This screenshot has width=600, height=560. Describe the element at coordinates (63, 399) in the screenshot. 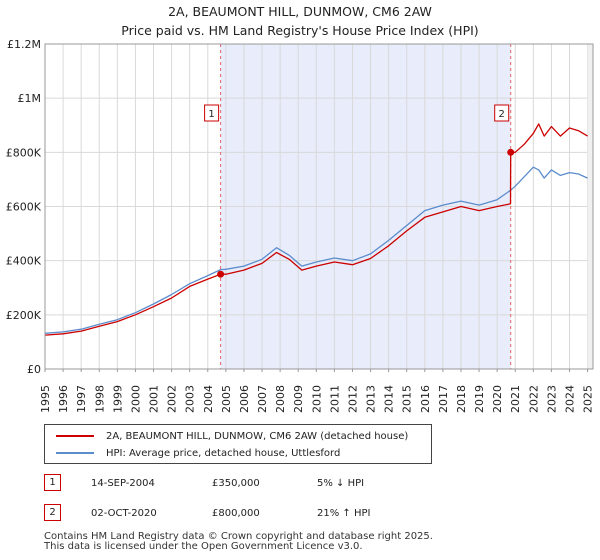

I see `x-tick-label: 1996` at that location.